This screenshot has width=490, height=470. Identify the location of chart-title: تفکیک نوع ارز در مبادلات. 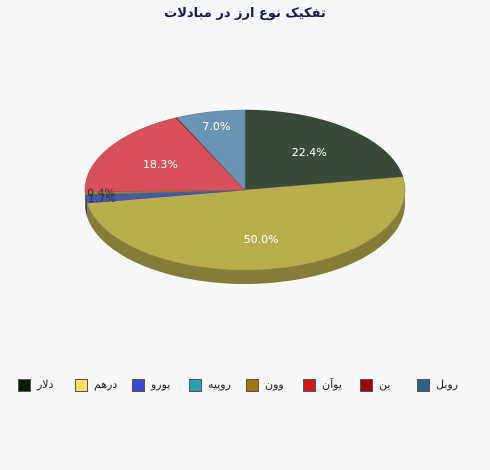
(245, 13).